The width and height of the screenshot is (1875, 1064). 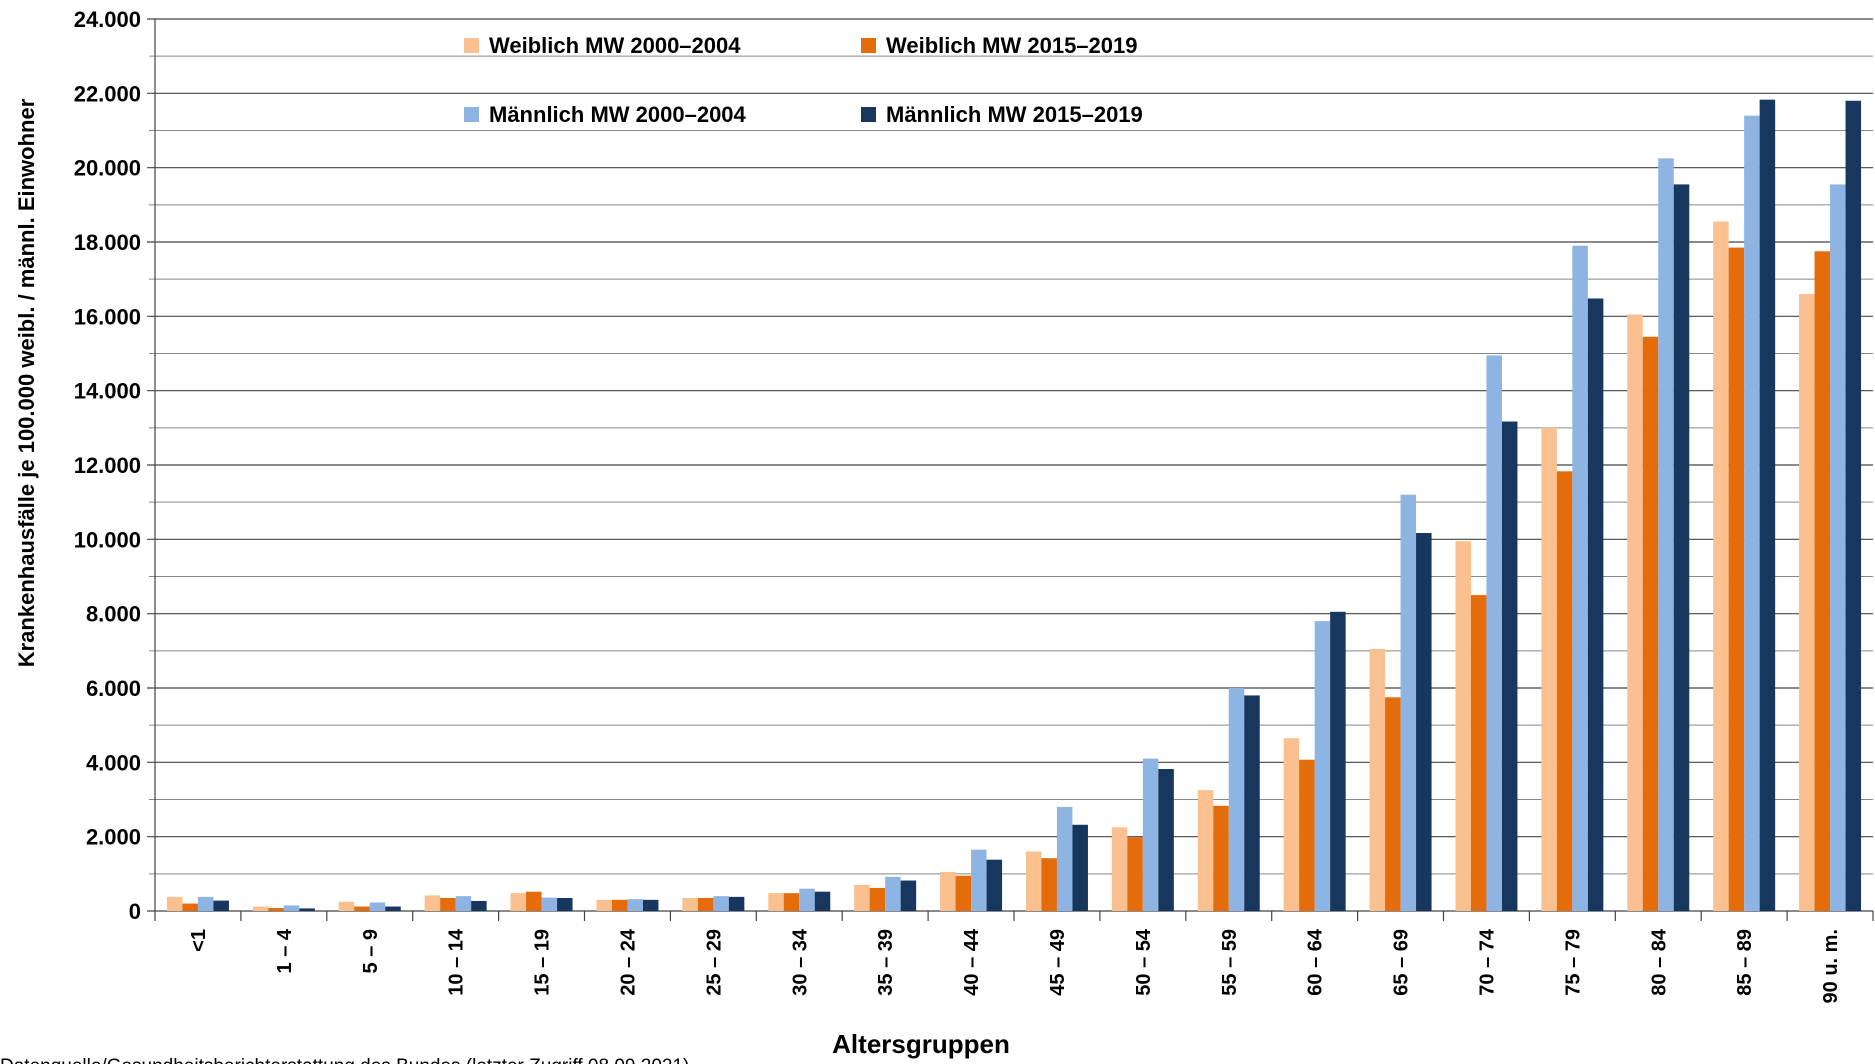 What do you see at coordinates (1058, 962) in the screenshot?
I see `x-tick-label: 45 – 49` at bounding box center [1058, 962].